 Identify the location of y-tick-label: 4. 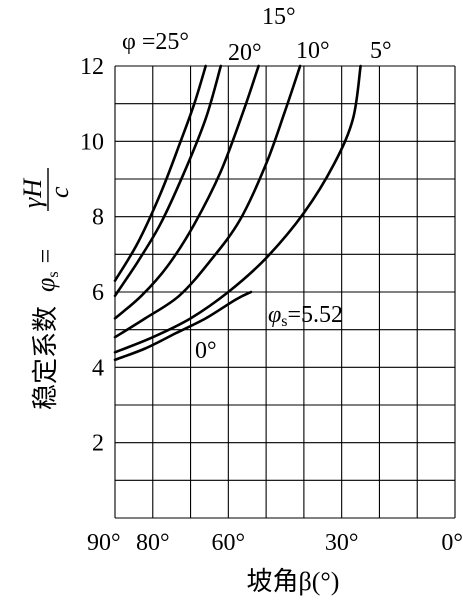
(98, 368).